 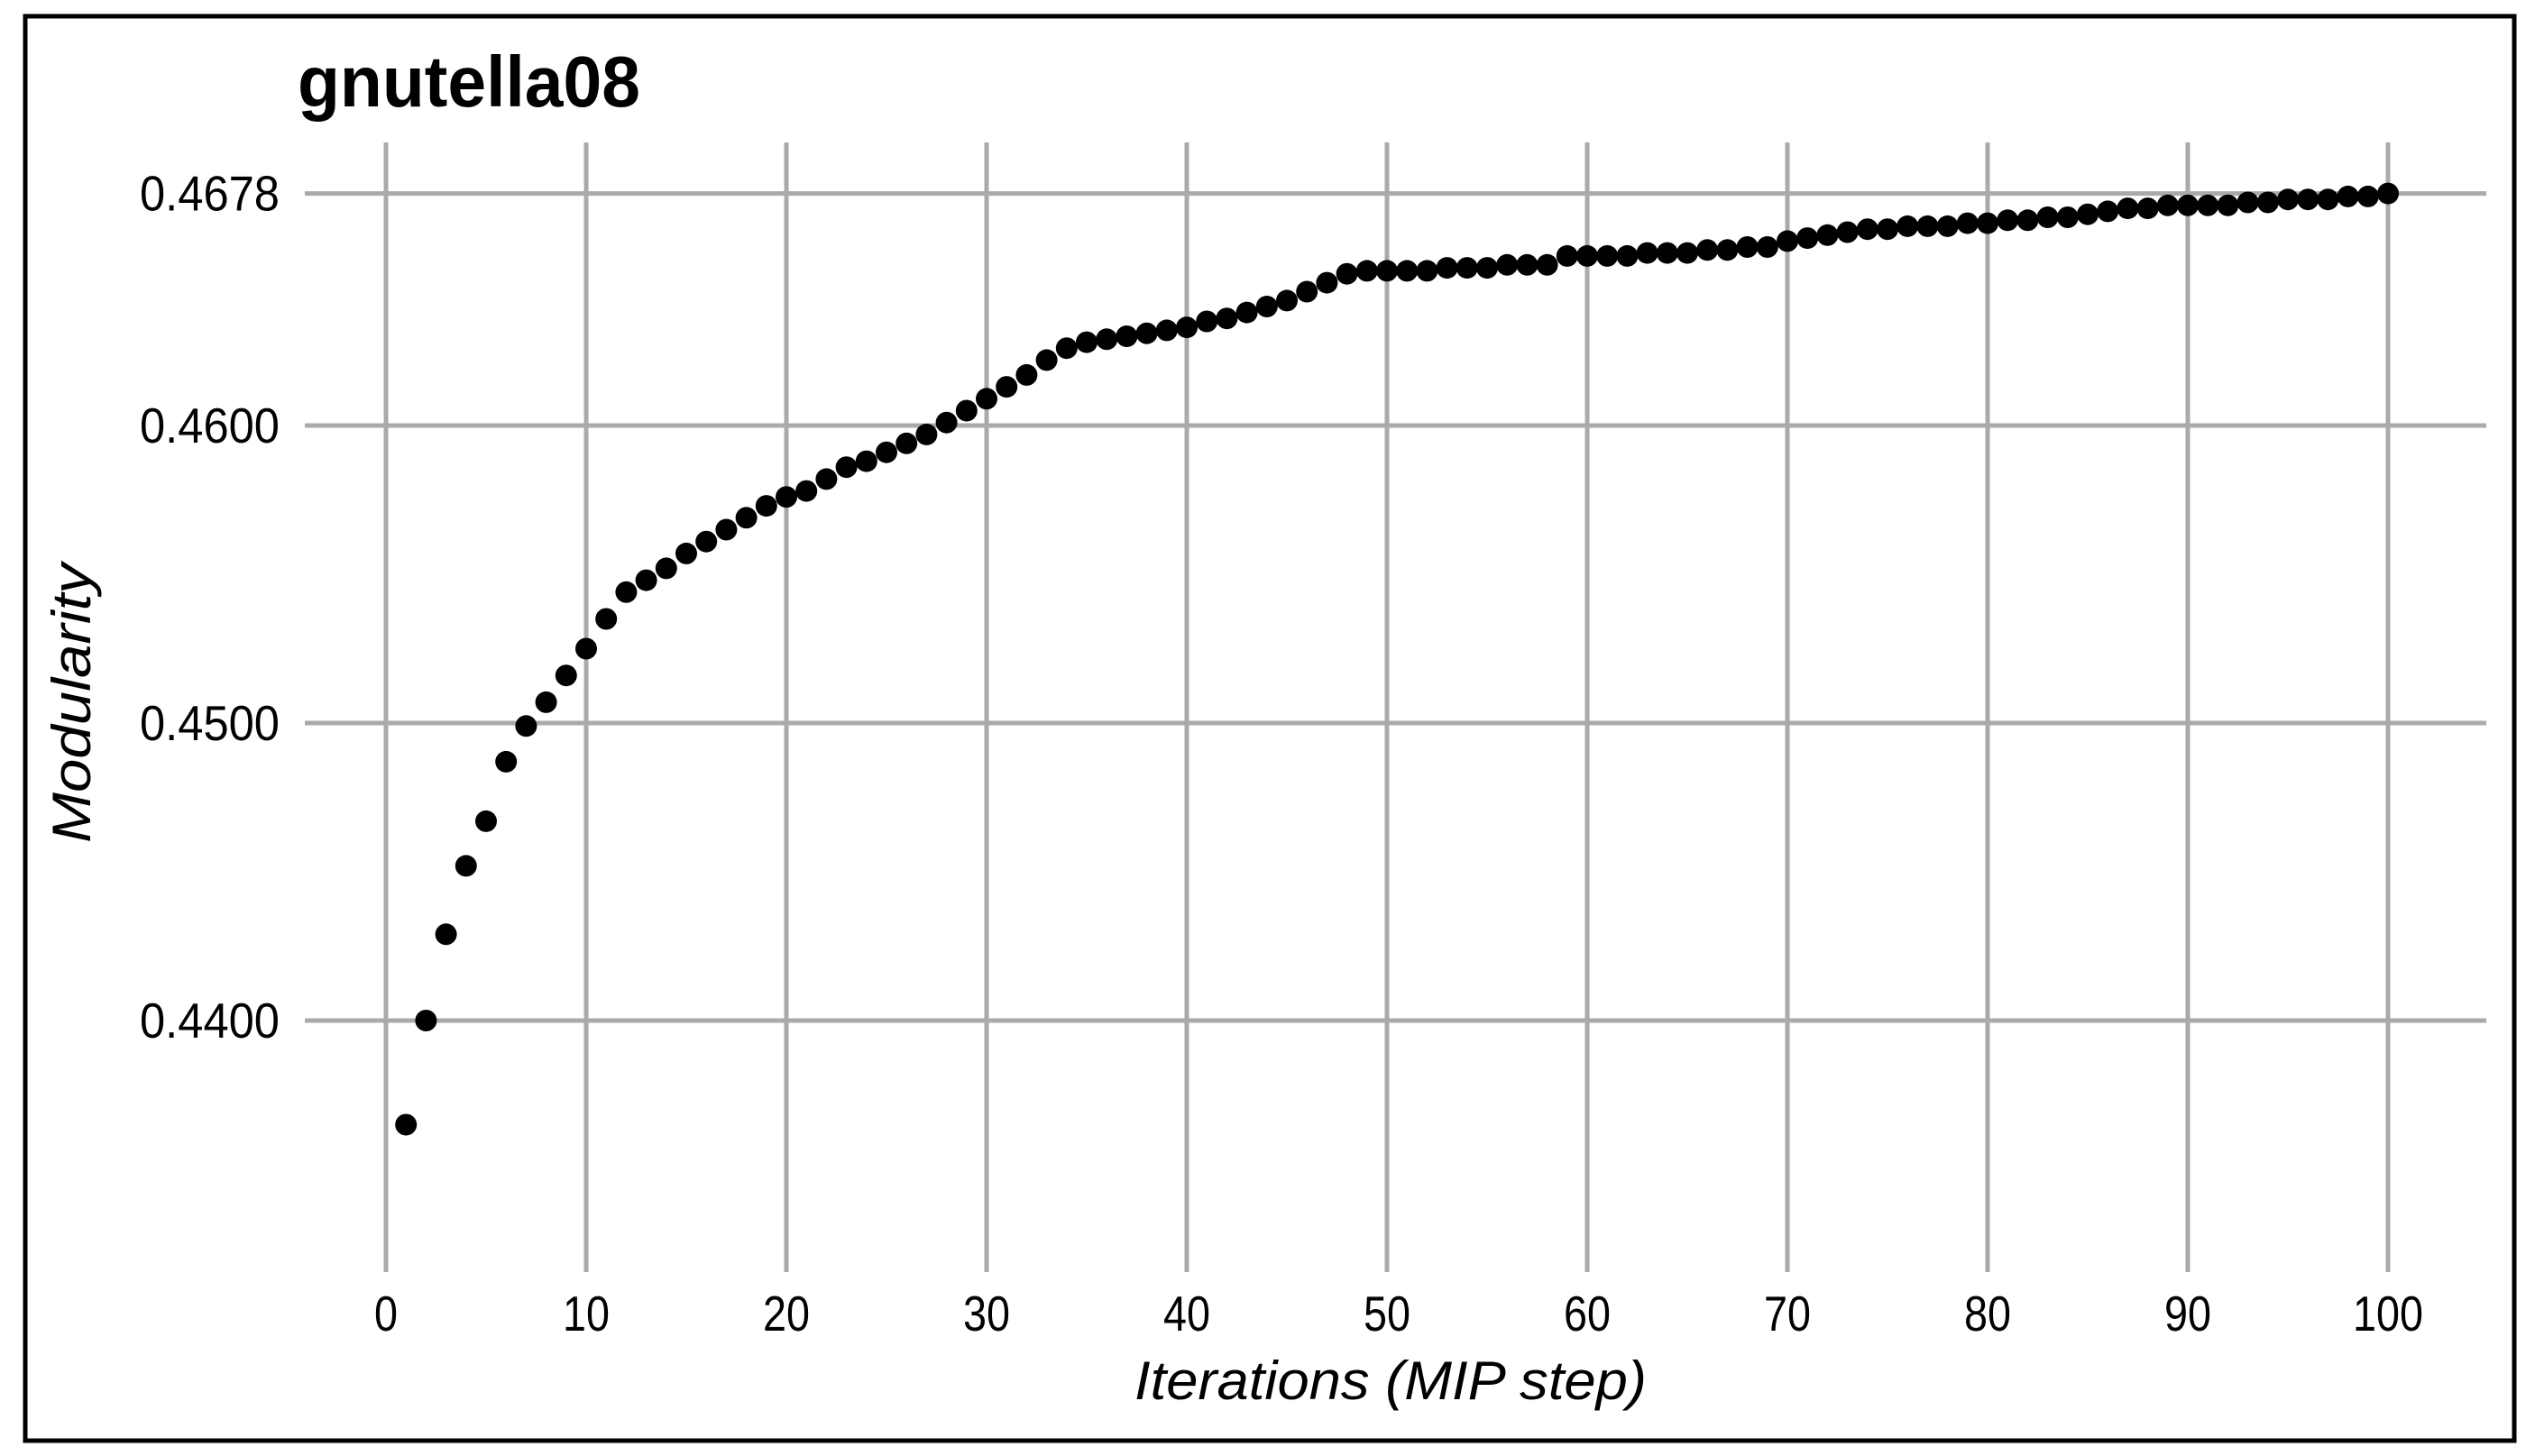 I want to click on x-tick-label-70: 70, so click(x=1788, y=1314).